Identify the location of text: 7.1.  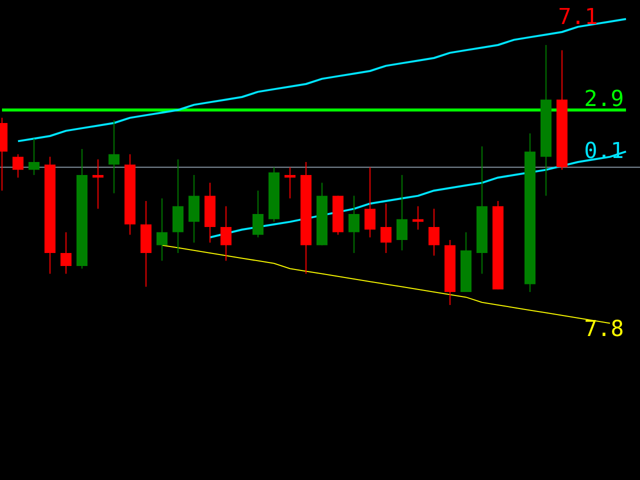
(578, 17).